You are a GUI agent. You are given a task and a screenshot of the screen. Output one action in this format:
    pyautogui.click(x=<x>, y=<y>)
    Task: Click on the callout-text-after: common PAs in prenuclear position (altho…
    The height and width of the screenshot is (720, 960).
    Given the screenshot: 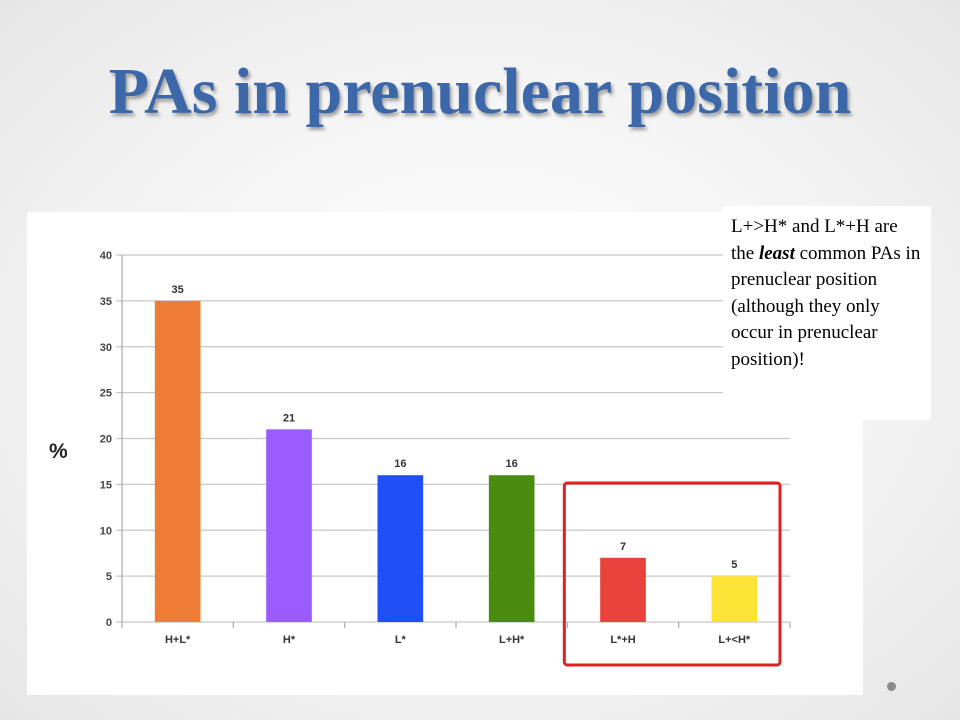 What is the action you would take?
    pyautogui.click(x=826, y=306)
    